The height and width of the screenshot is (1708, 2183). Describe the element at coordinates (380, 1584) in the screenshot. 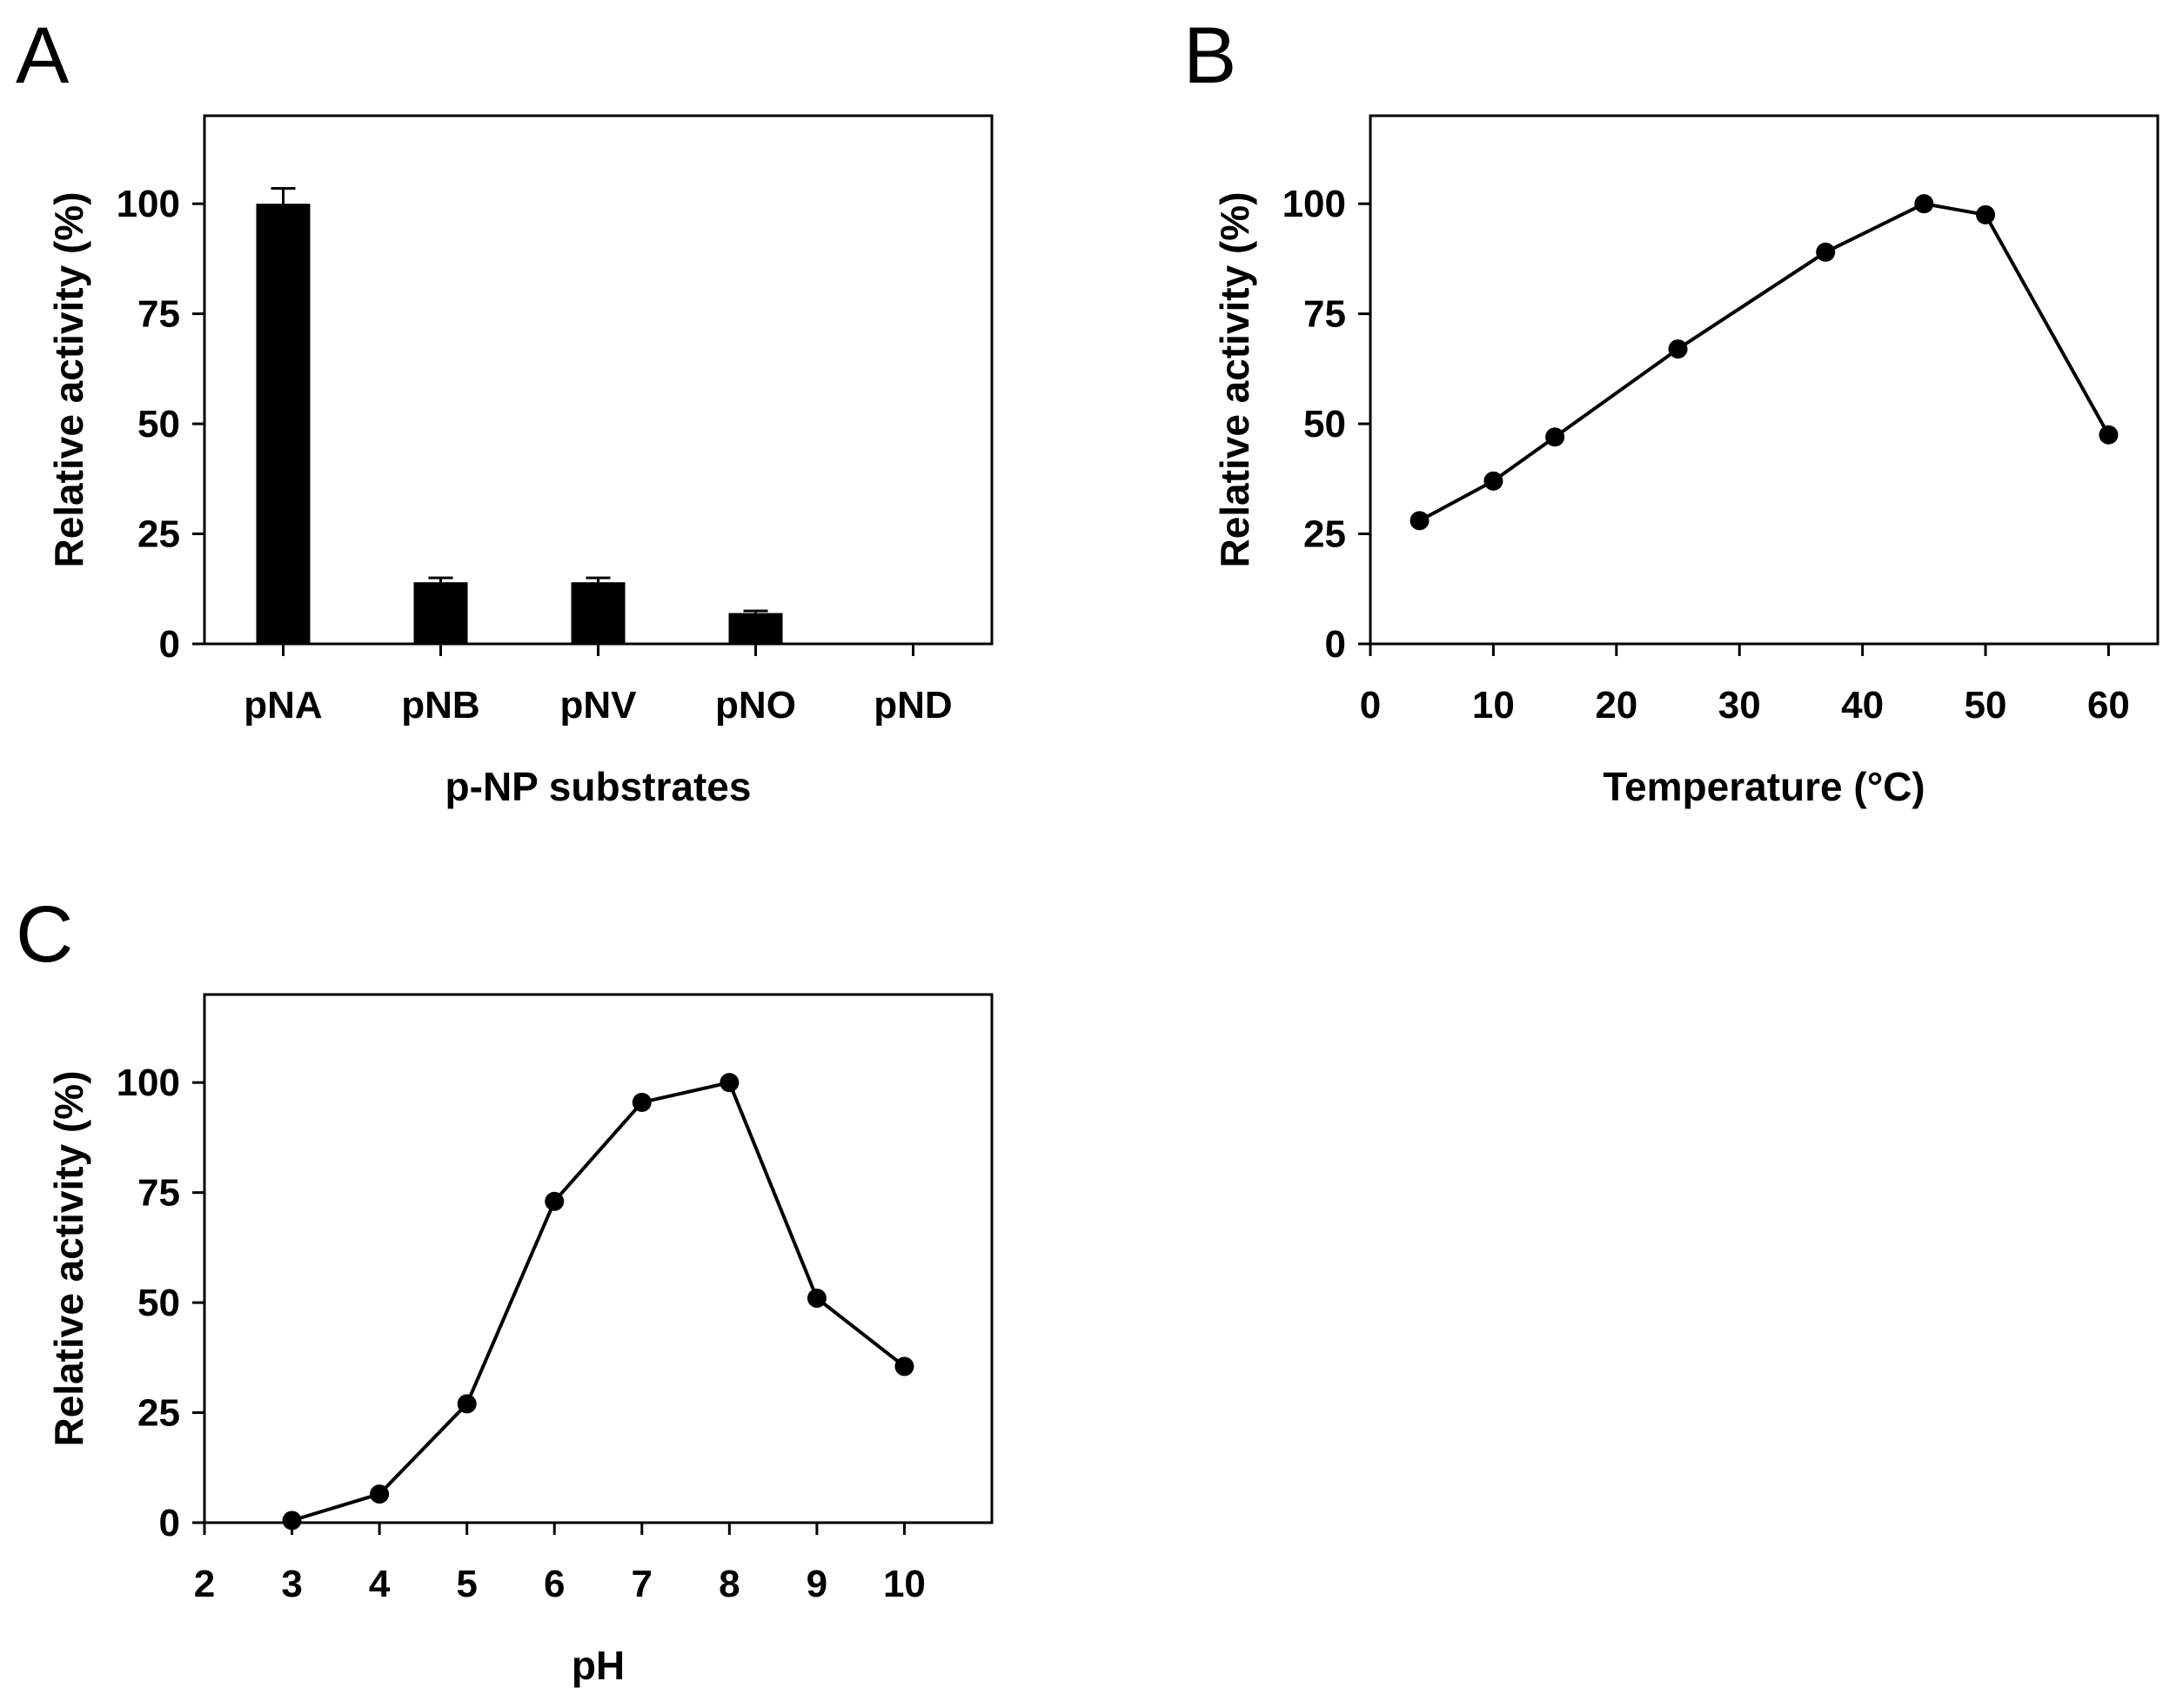

I see `x-tick-label: 4` at that location.